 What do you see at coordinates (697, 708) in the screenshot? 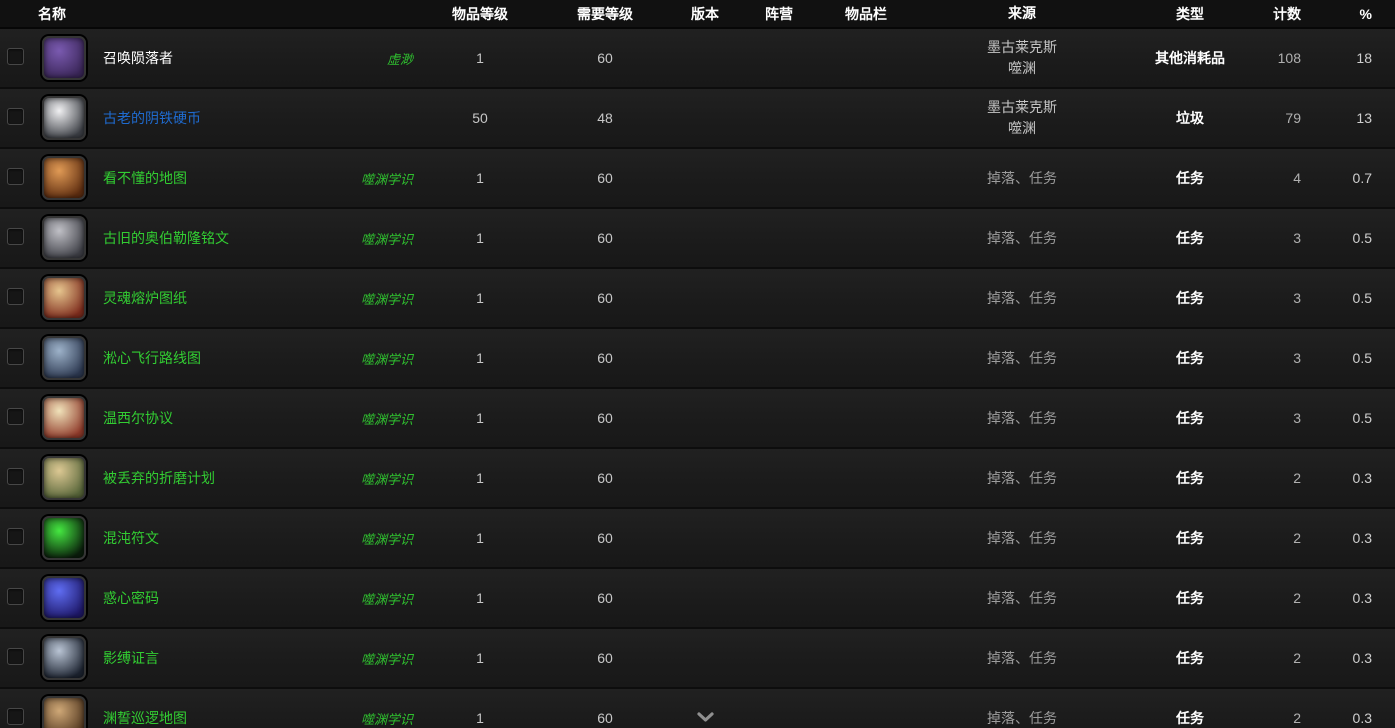
I see `table-row: 渊誓巡逻地图 噬渊学识 1 60 掉落、任务 任务 2 0.3` at bounding box center [697, 708].